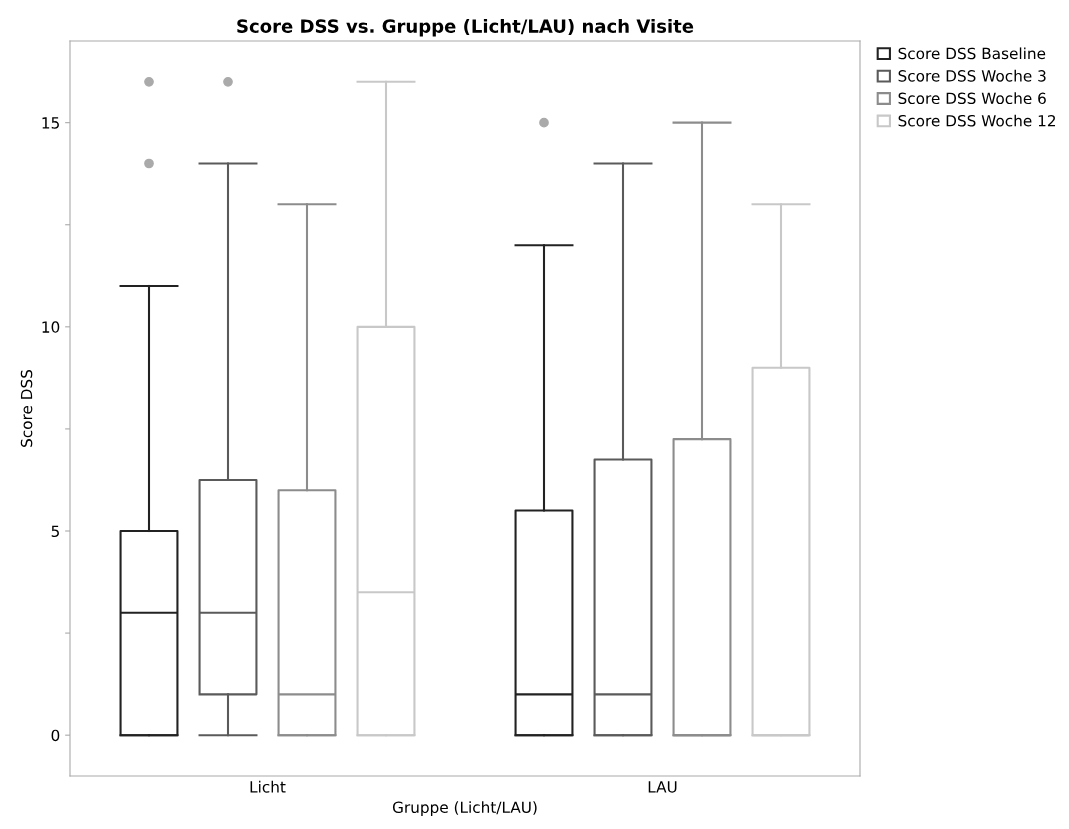 The image size is (1069, 829). Describe the element at coordinates (268, 786) in the screenshot. I see `x-tick-label: Licht` at that location.